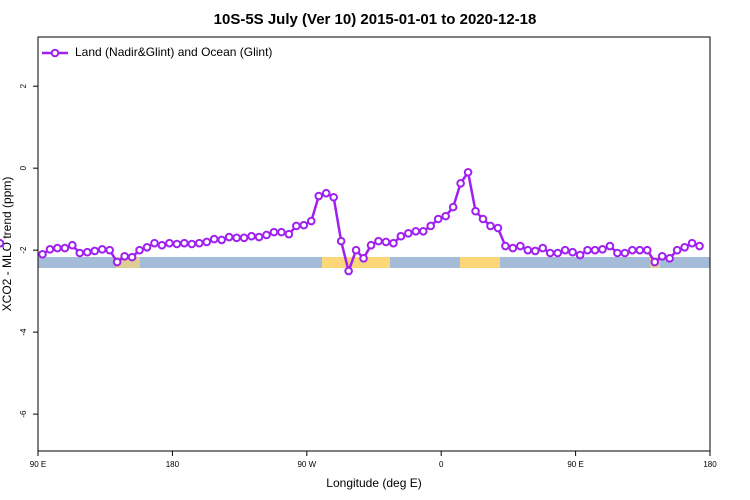 The width and height of the screenshot is (750, 500). What do you see at coordinates (23, 332) in the screenshot?
I see `y-tick-label: -4` at bounding box center [23, 332].